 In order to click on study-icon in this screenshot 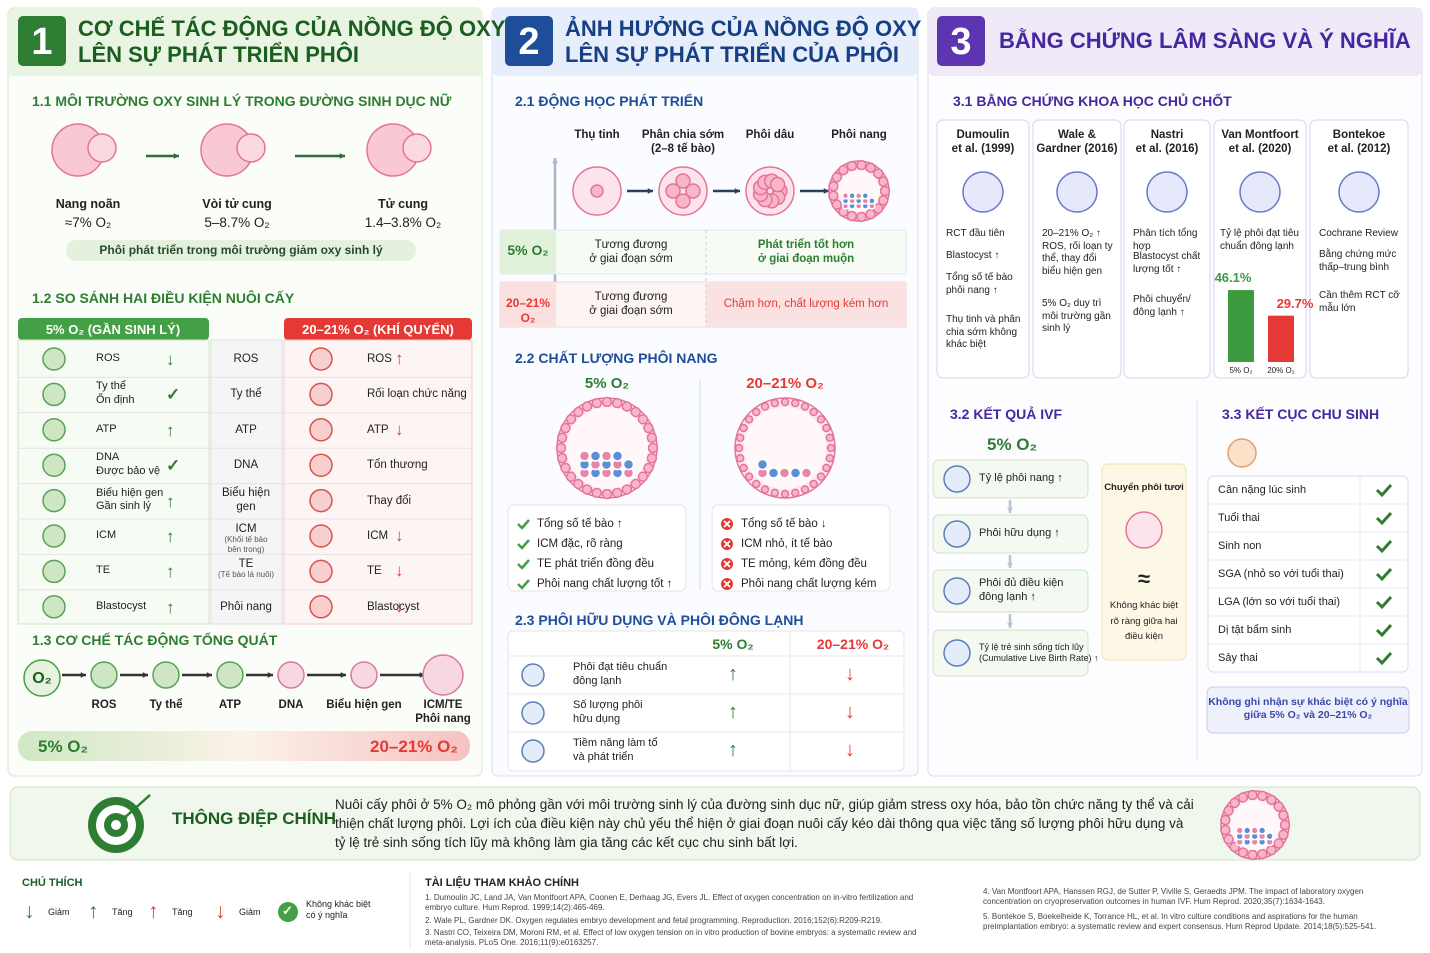, I will do `click(1359, 192)`.